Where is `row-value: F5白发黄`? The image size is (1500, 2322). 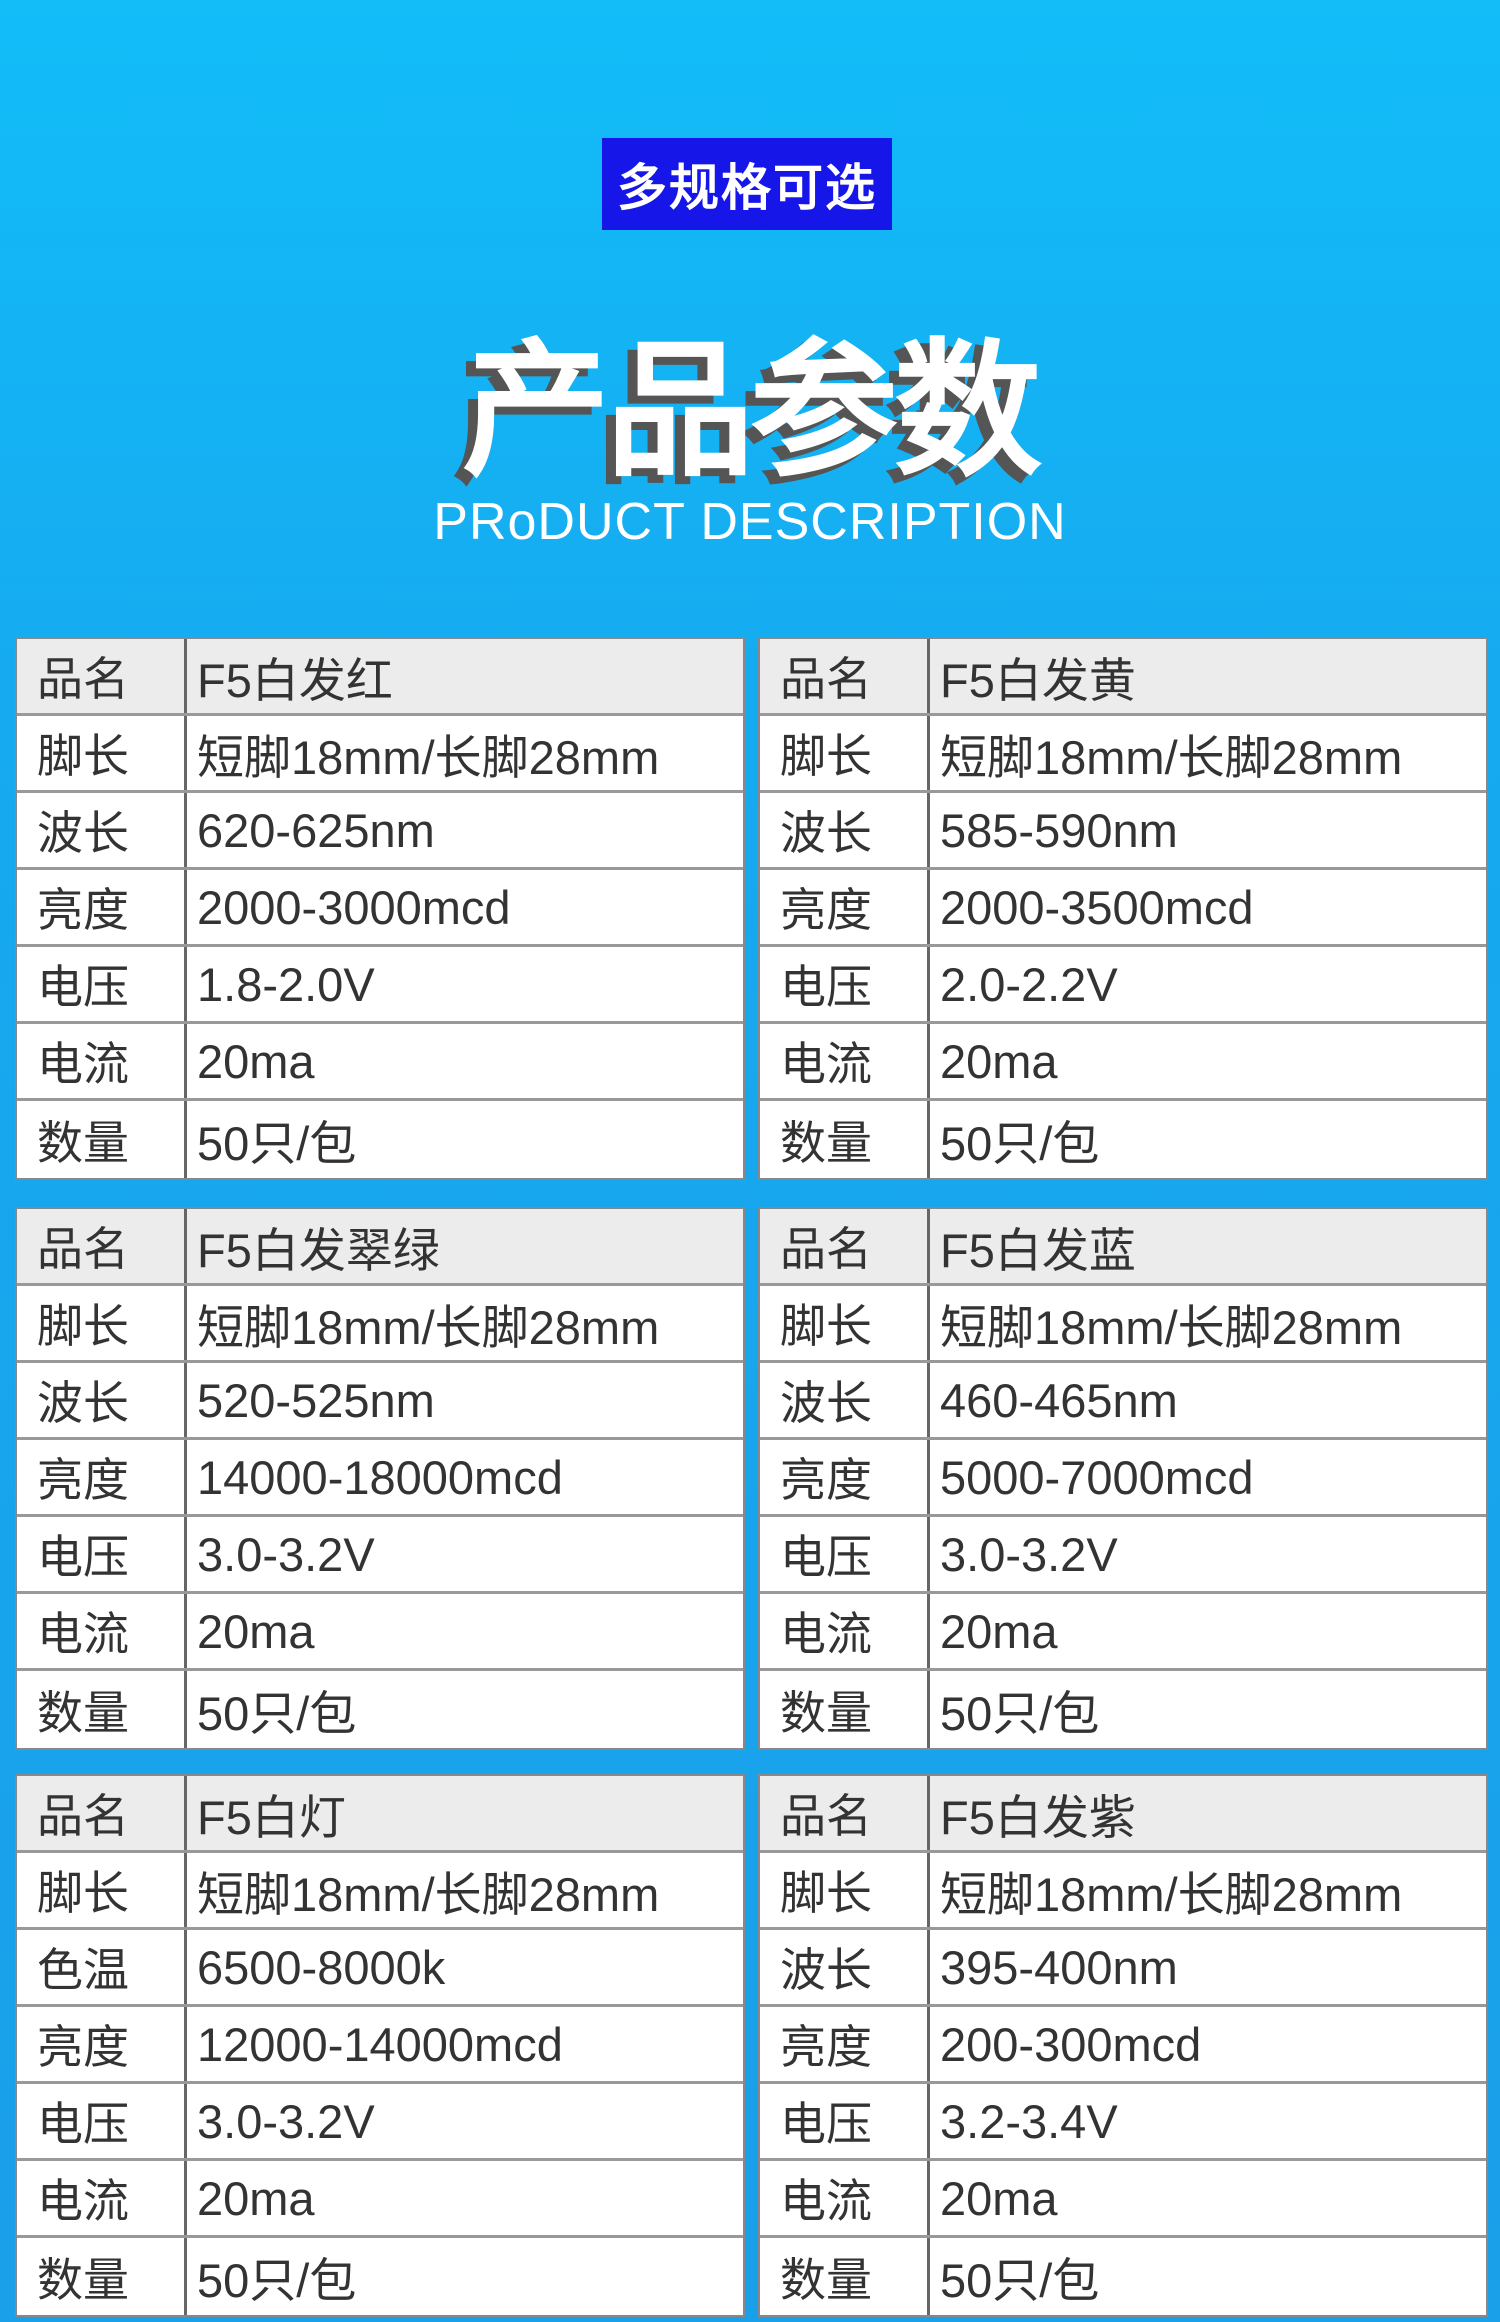 row-value: F5白发黄 is located at coordinates (1038, 680).